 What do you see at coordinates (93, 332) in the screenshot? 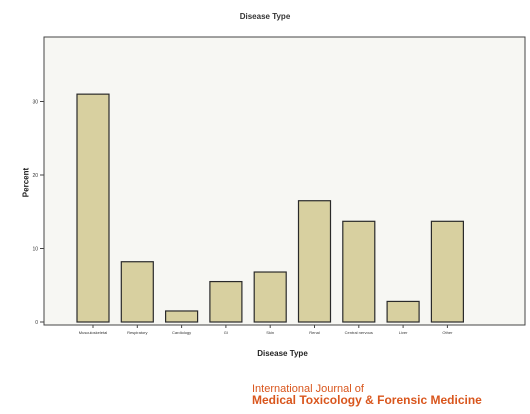
I see `x-tick-label: Musculoskeletal` at bounding box center [93, 332].